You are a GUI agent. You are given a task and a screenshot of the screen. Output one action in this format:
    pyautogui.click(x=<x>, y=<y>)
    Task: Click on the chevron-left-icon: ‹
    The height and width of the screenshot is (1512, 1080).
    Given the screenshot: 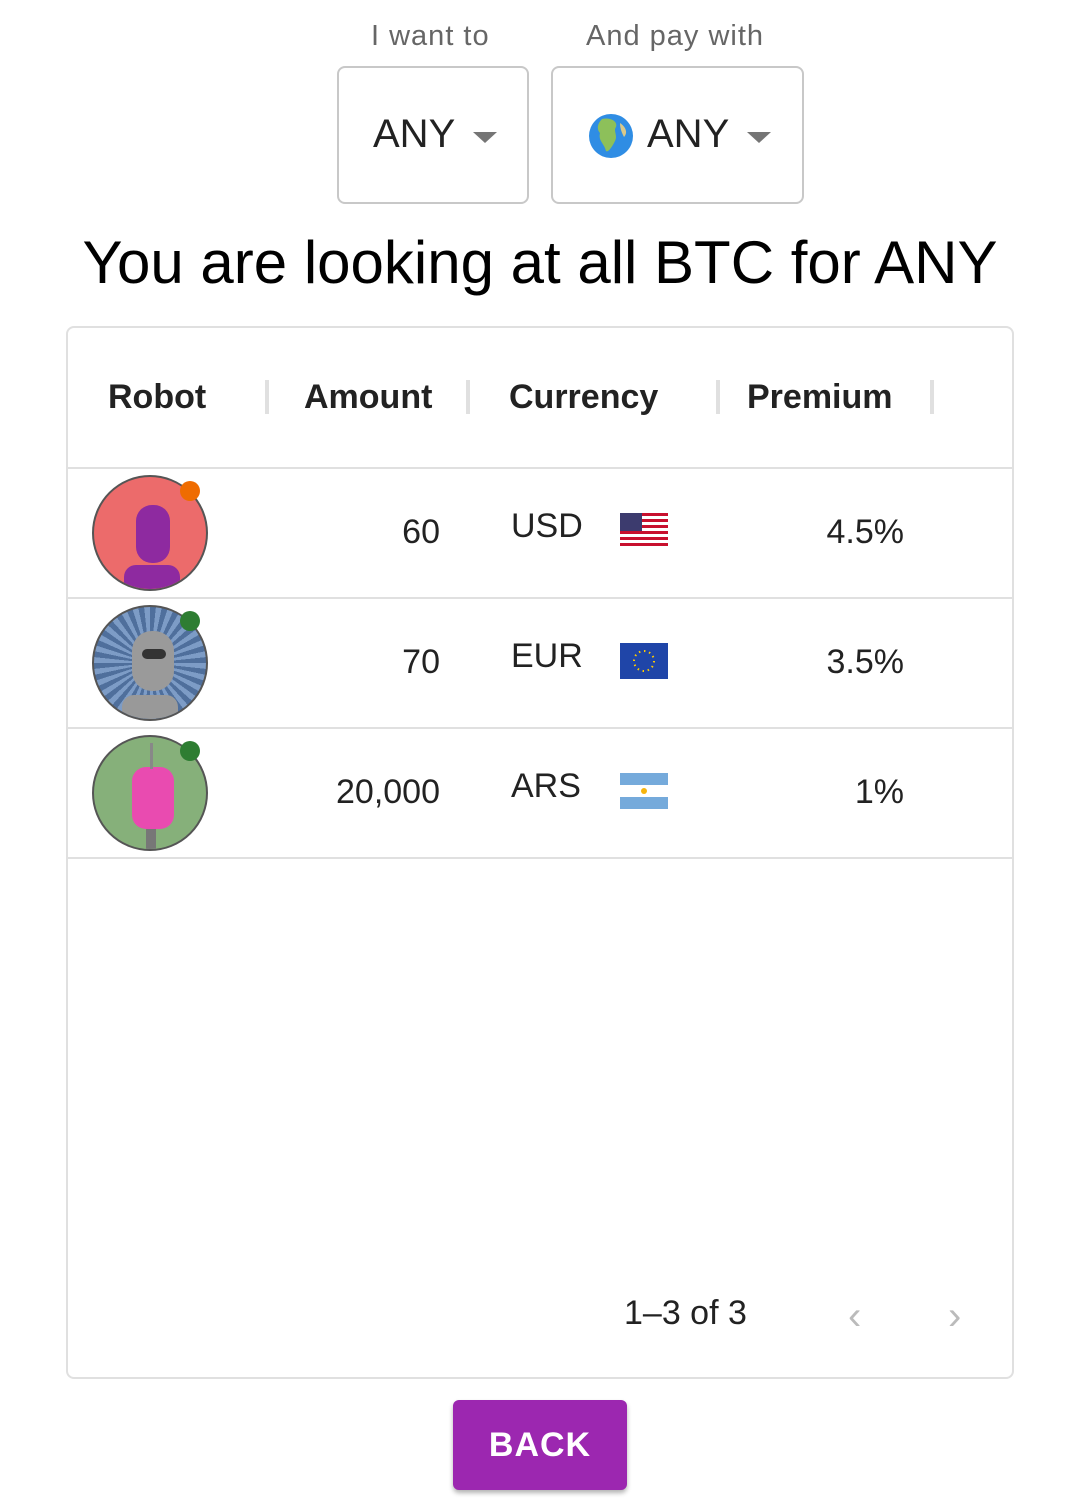 What is the action you would take?
    pyautogui.click(x=855, y=1316)
    